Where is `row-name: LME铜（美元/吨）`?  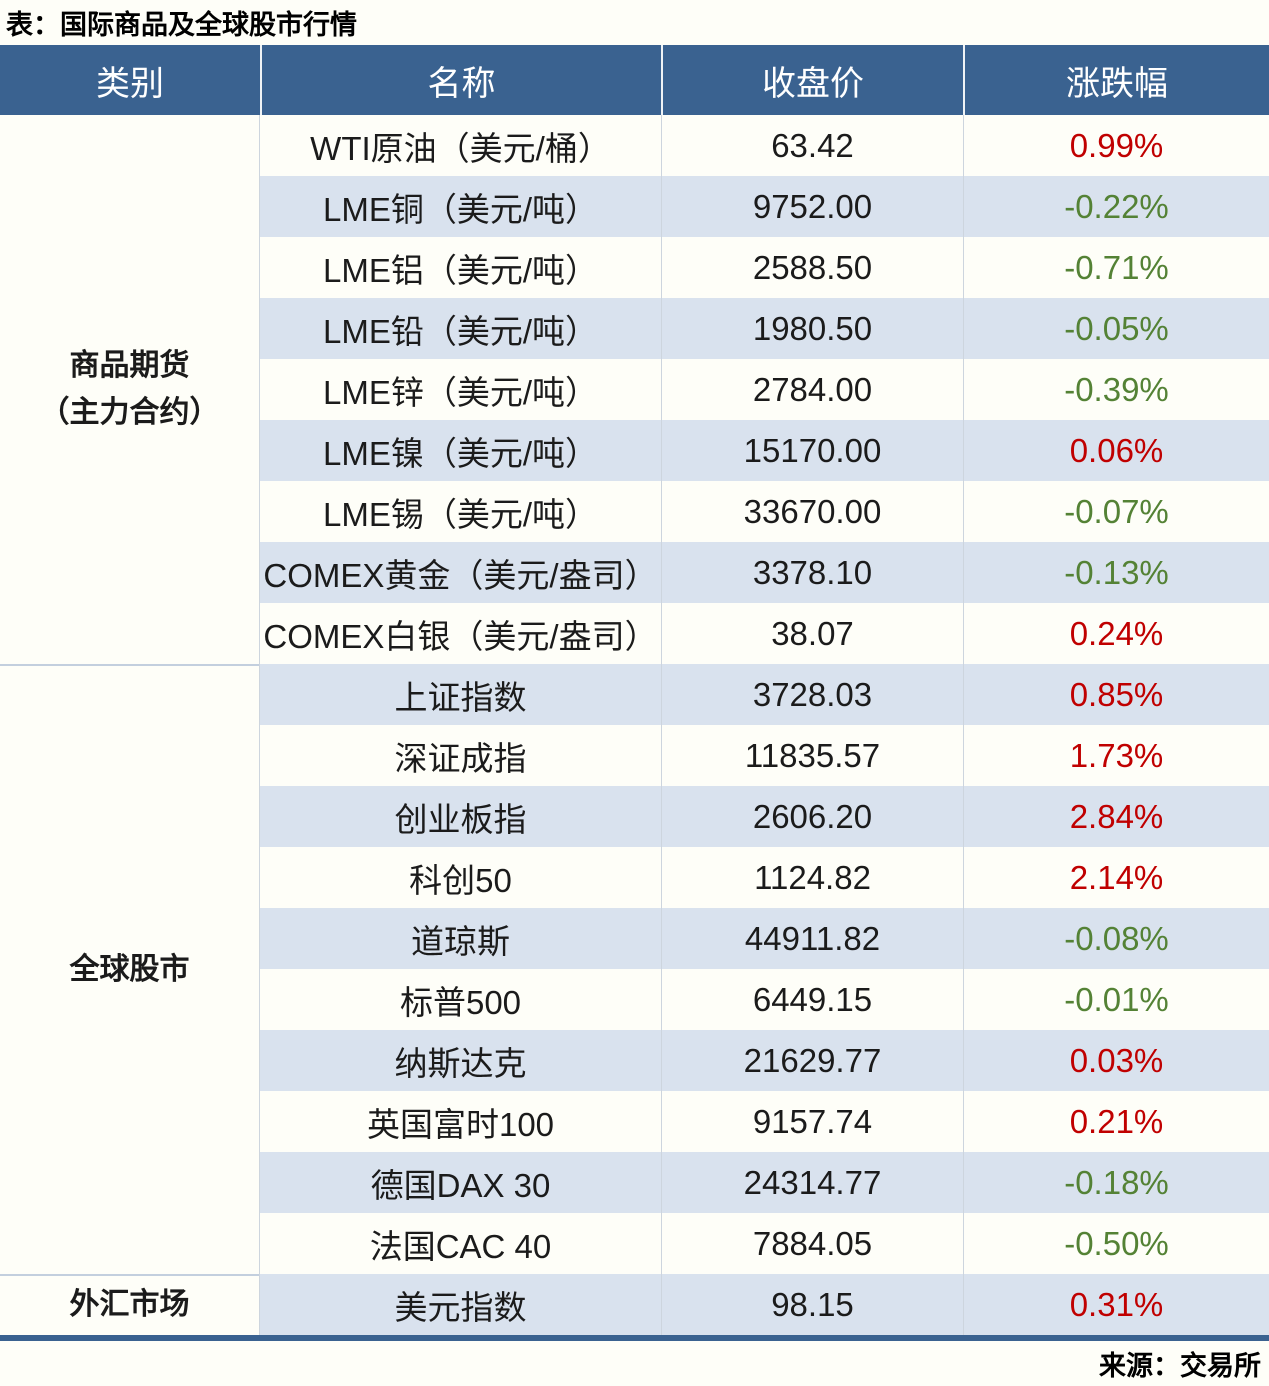 row-name: LME铜（美元/吨） is located at coordinates (460, 209).